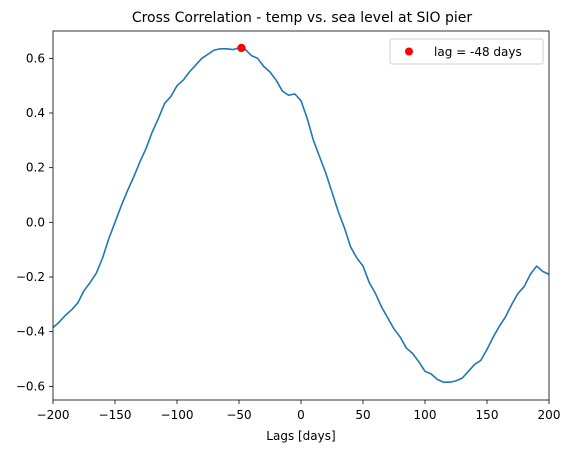 This screenshot has width=572, height=453. Describe the element at coordinates (35, 58) in the screenshot. I see `y-tick-label: 0.6` at that location.